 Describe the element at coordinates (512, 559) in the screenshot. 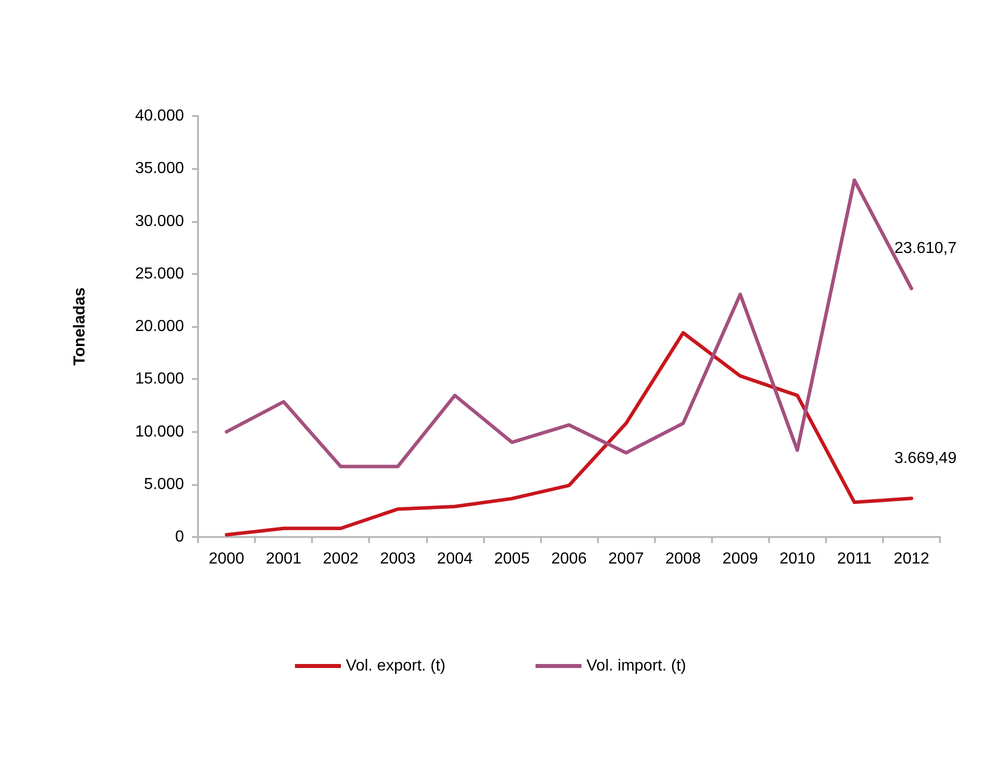

I see `x-tick-label: 2005` at that location.